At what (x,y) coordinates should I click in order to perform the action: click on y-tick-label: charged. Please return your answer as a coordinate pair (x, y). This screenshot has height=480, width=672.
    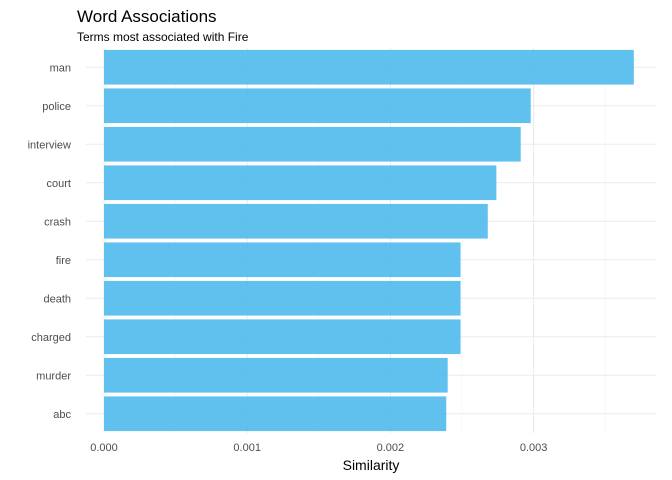
    Looking at the image, I should click on (51, 338).